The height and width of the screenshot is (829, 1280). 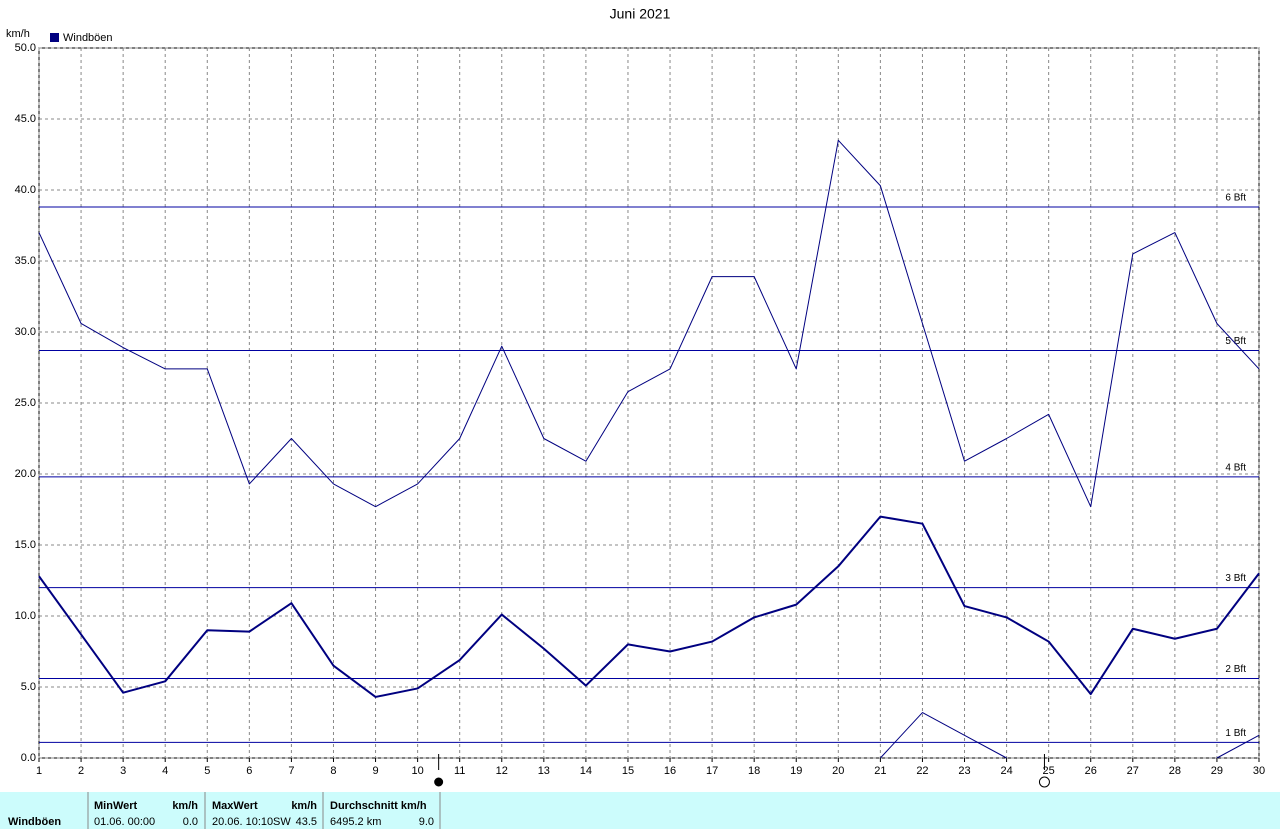 What do you see at coordinates (375, 771) in the screenshot?
I see `x-tick-label: 9` at bounding box center [375, 771].